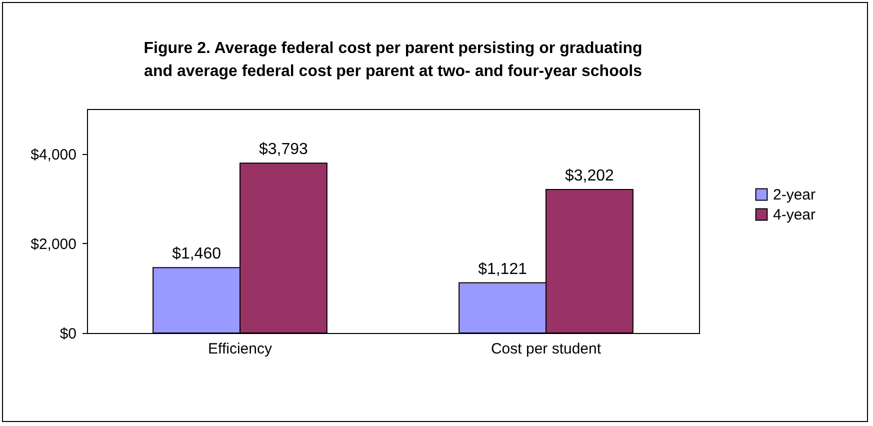 This screenshot has width=873, height=426. Describe the element at coordinates (68, 334) in the screenshot. I see `y-tick-label: $0` at that location.